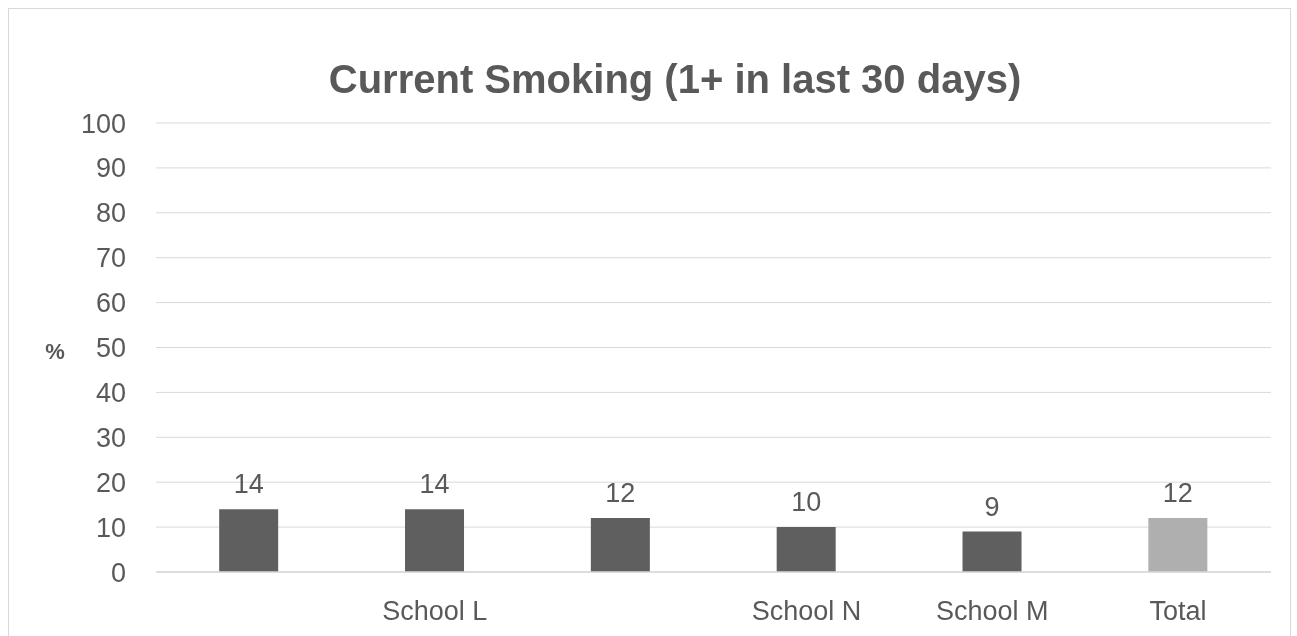 The width and height of the screenshot is (1297, 636). What do you see at coordinates (110, 303) in the screenshot?
I see `y-tick-label: 60` at bounding box center [110, 303].